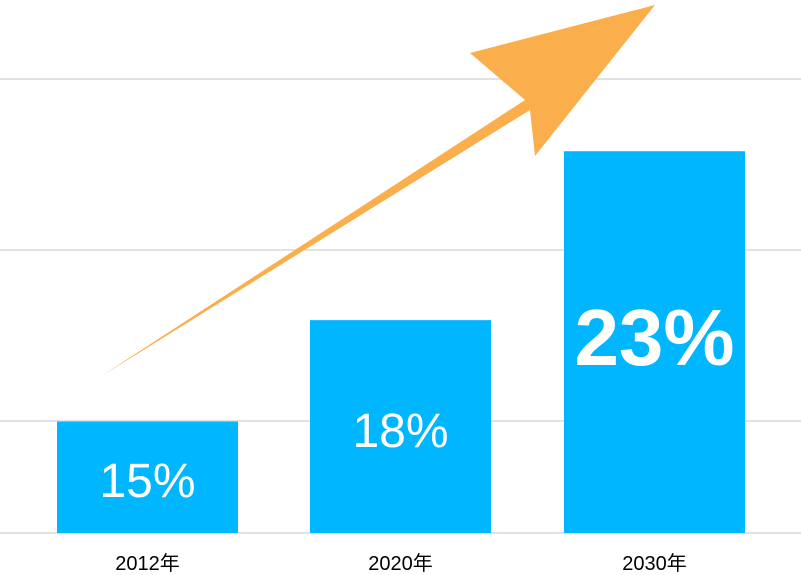 Image resolution: width=801 pixels, height=575 pixels. I want to click on bar-2020, so click(400, 426).